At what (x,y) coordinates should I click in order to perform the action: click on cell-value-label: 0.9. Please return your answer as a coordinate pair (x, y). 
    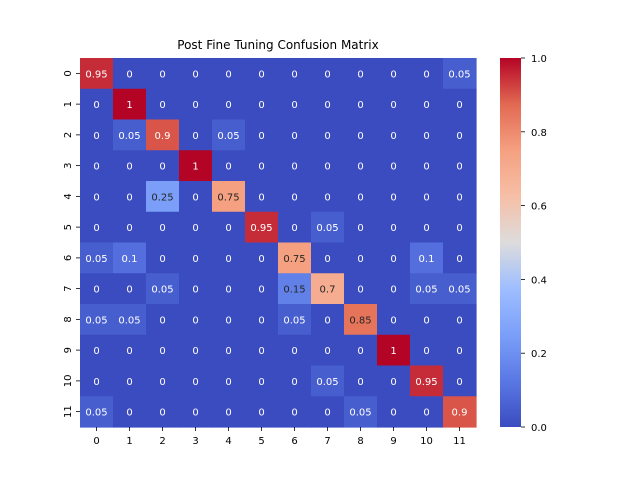
    Looking at the image, I should click on (460, 413).